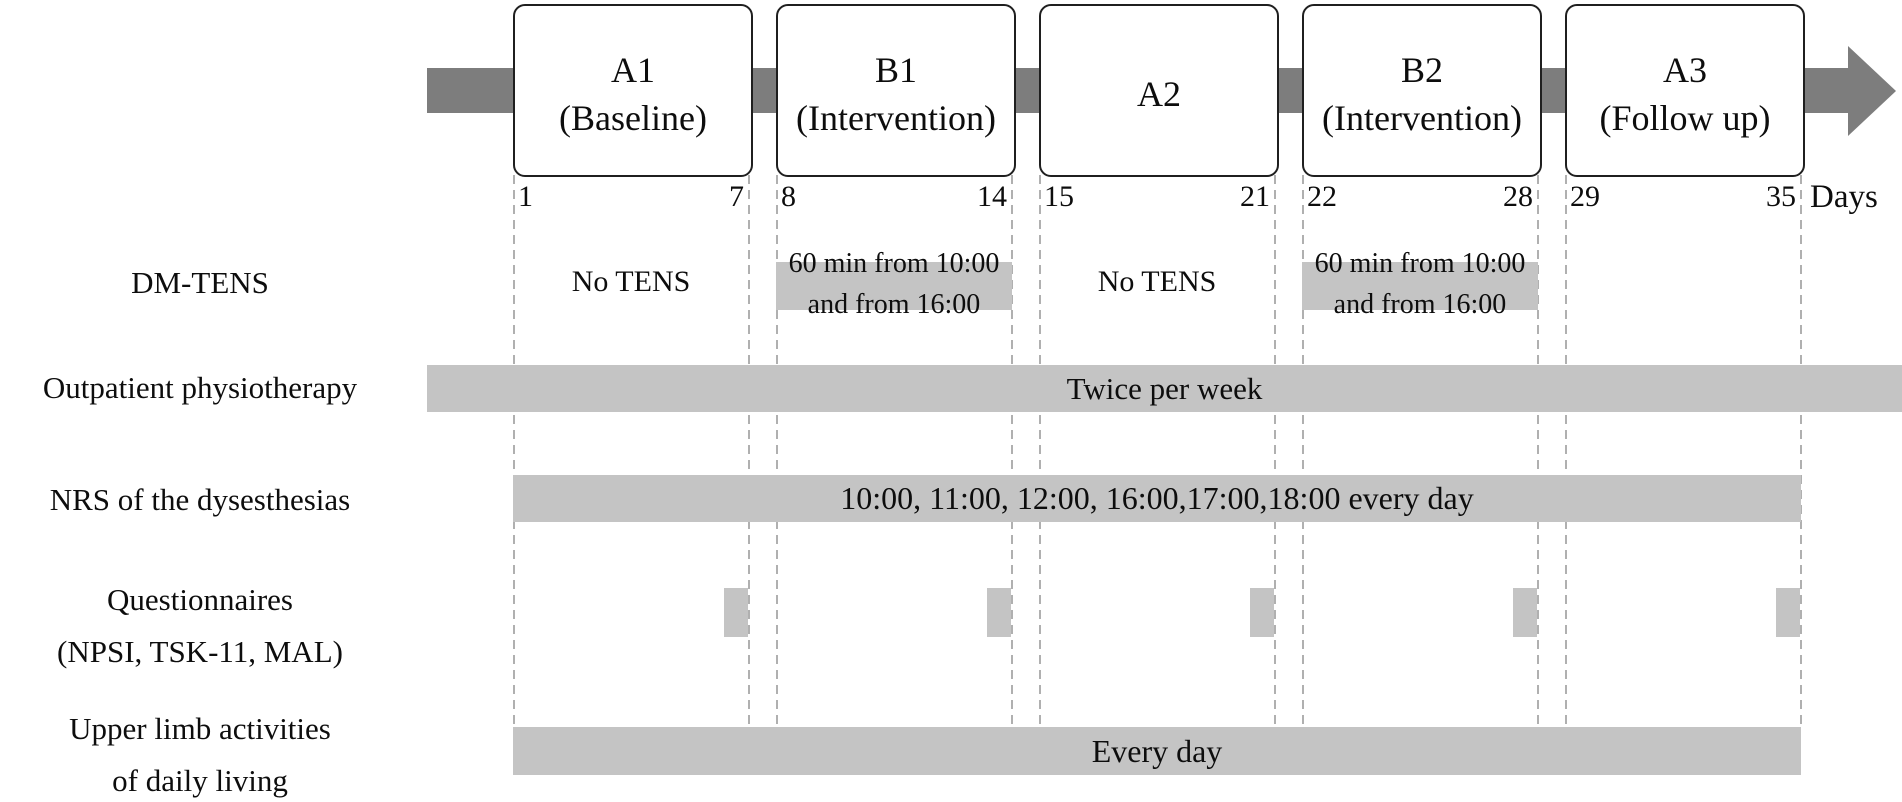 Image resolution: width=1902 pixels, height=802 pixels. What do you see at coordinates (200, 651) in the screenshot?
I see `questionnaires-label-line2: (NPSI, TSK-11, MAL)` at bounding box center [200, 651].